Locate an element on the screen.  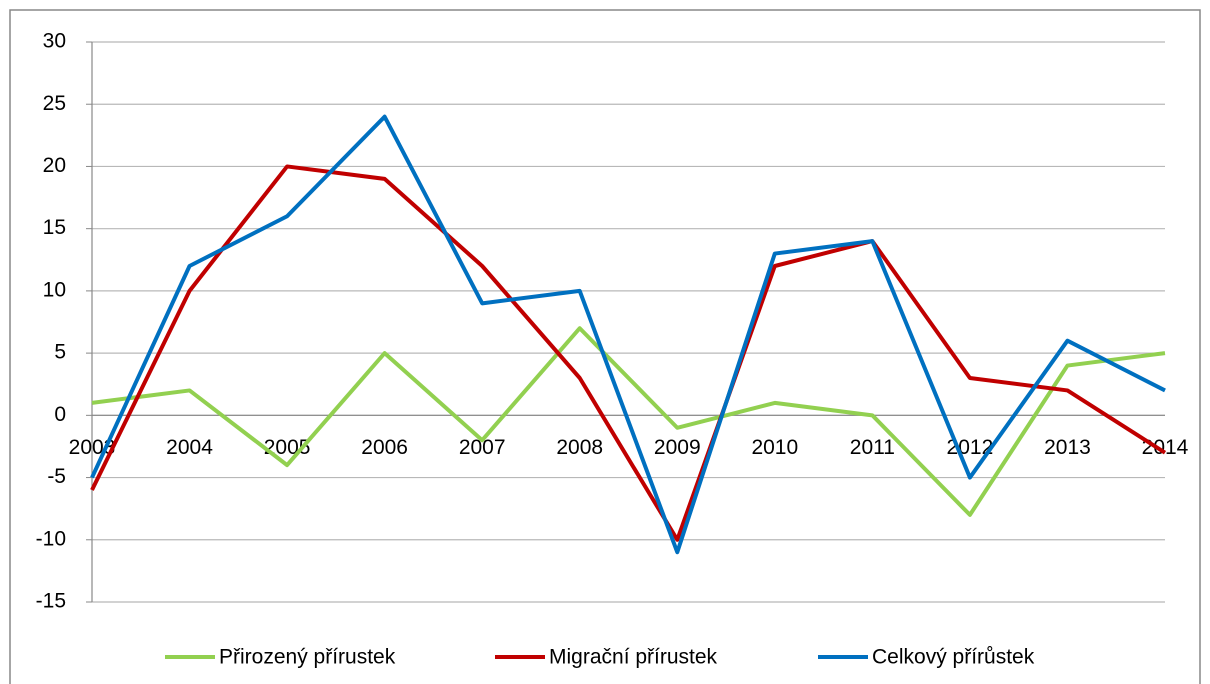
x-tick-label: 2014 is located at coordinates (1165, 447).